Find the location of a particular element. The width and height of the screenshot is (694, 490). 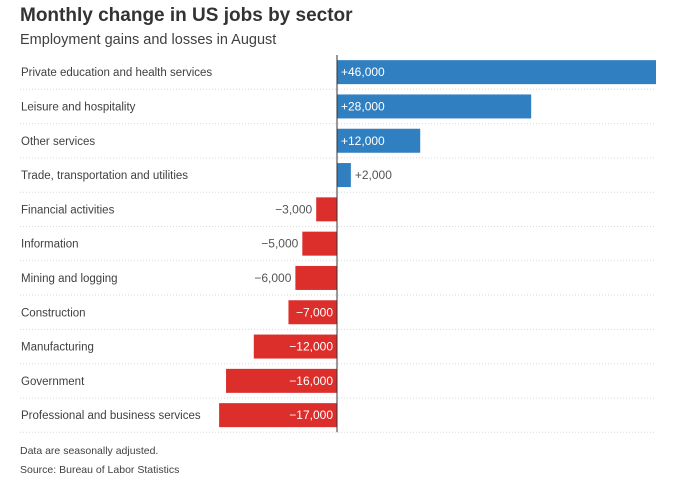

category-label: Government is located at coordinates (53, 382).